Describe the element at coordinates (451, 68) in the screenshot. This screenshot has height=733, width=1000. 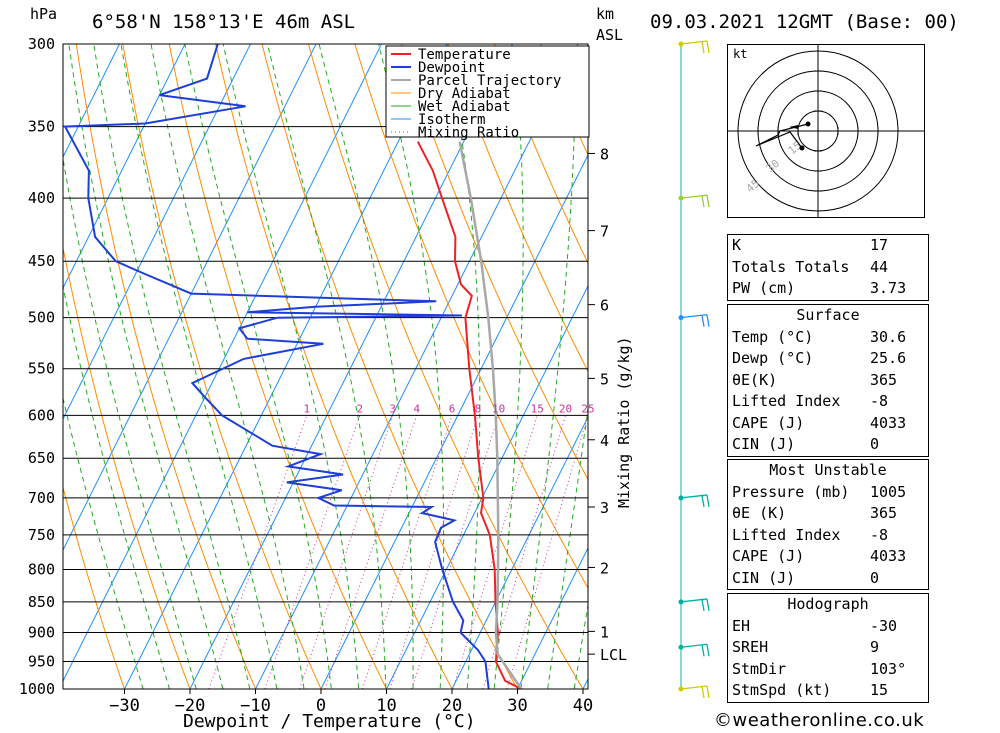
I see `legend-dewpoint: Dewpoint` at that location.